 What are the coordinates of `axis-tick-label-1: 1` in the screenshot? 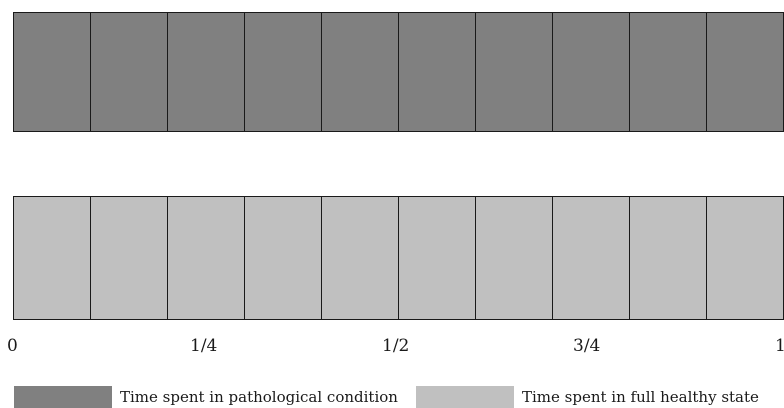 It's located at (779, 346).